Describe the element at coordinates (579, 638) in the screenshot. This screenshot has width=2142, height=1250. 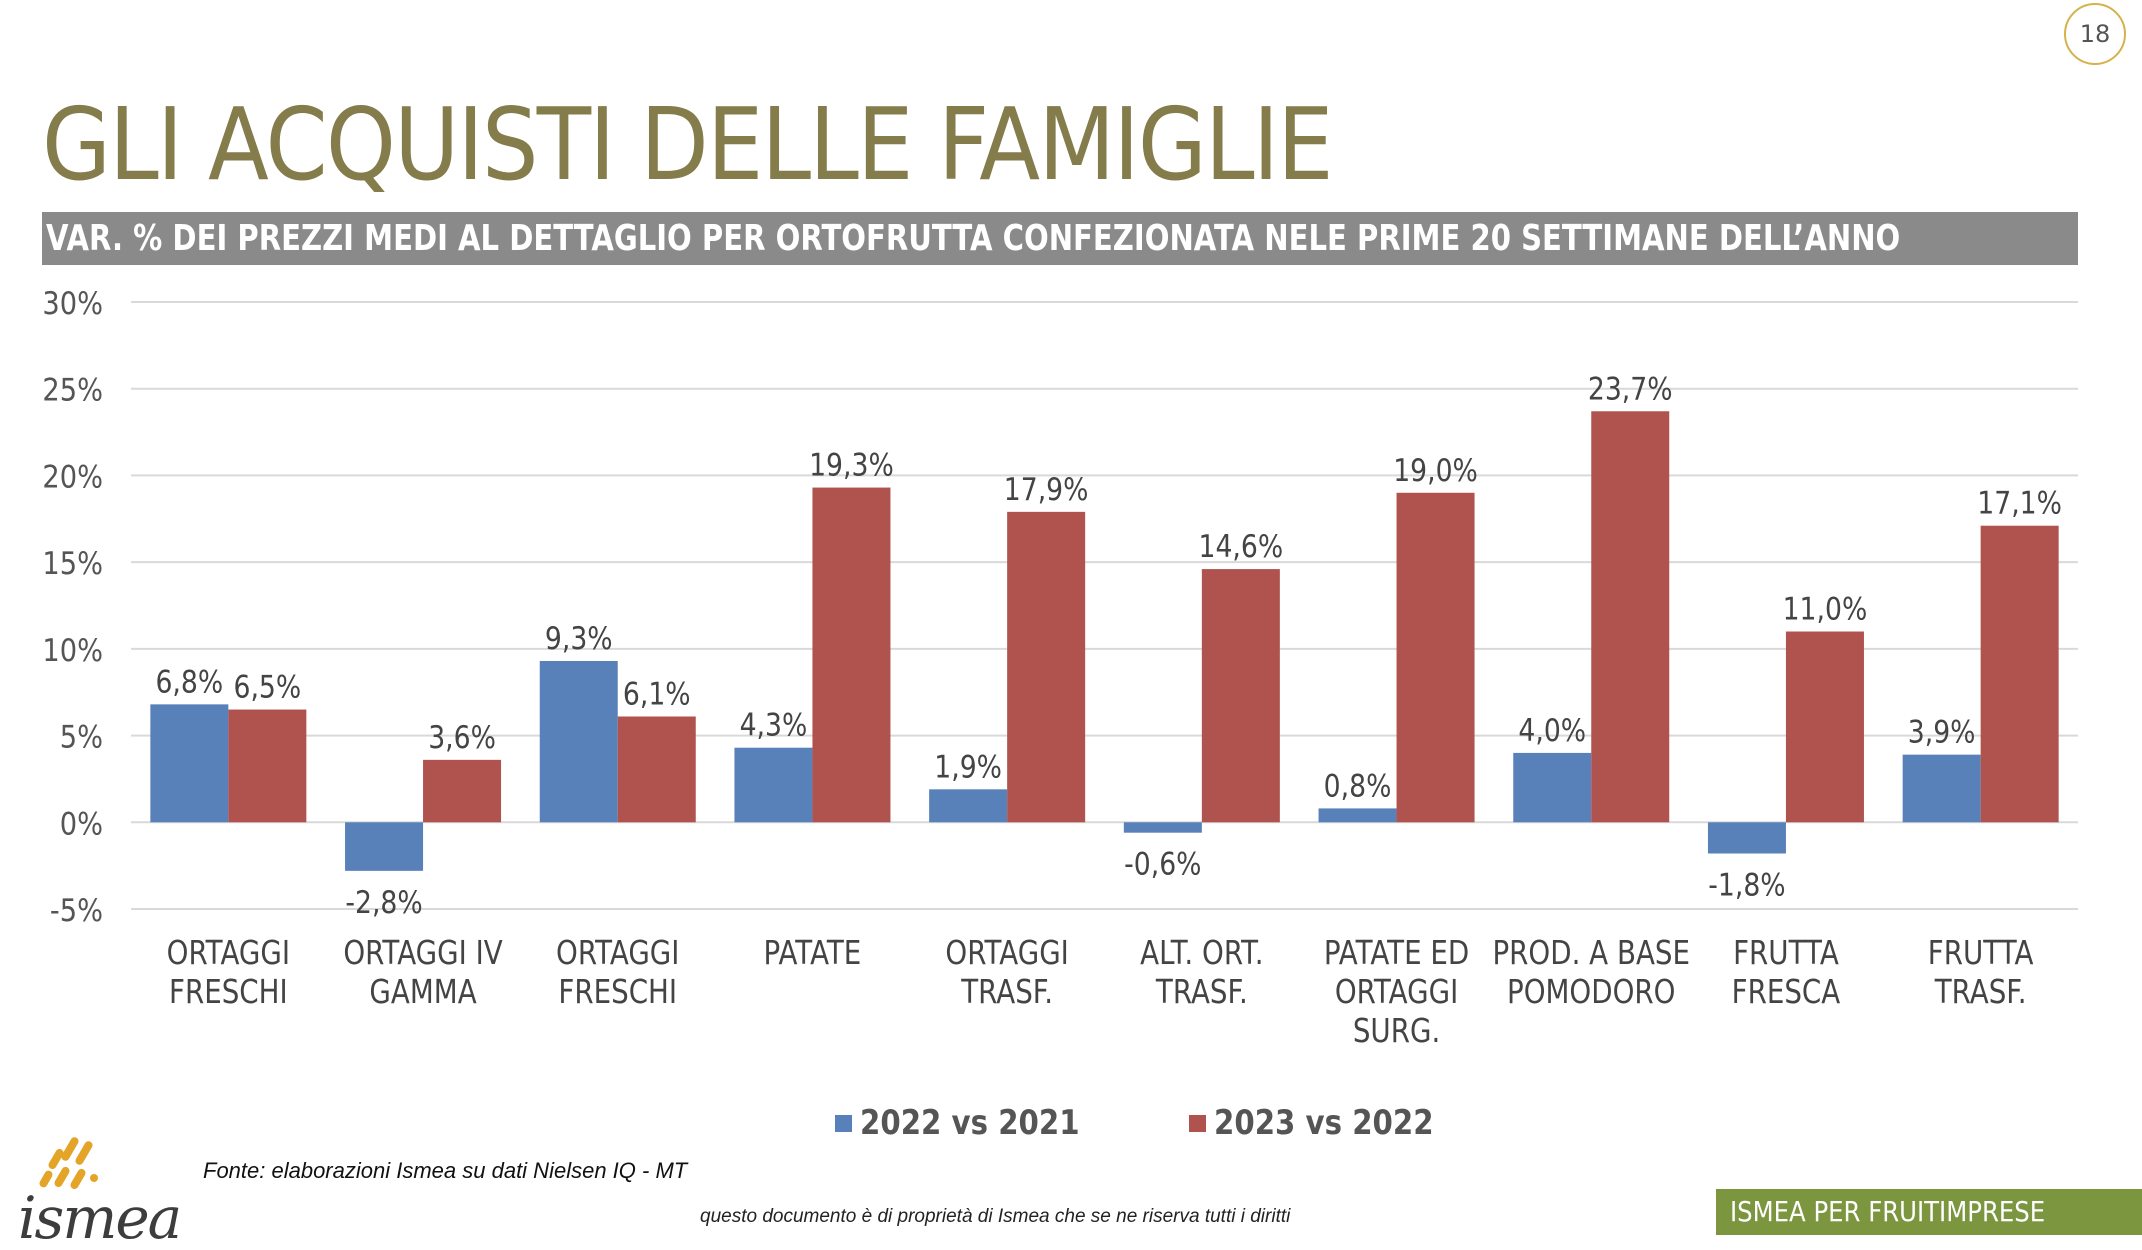
I see `data-label: 9,3%` at that location.